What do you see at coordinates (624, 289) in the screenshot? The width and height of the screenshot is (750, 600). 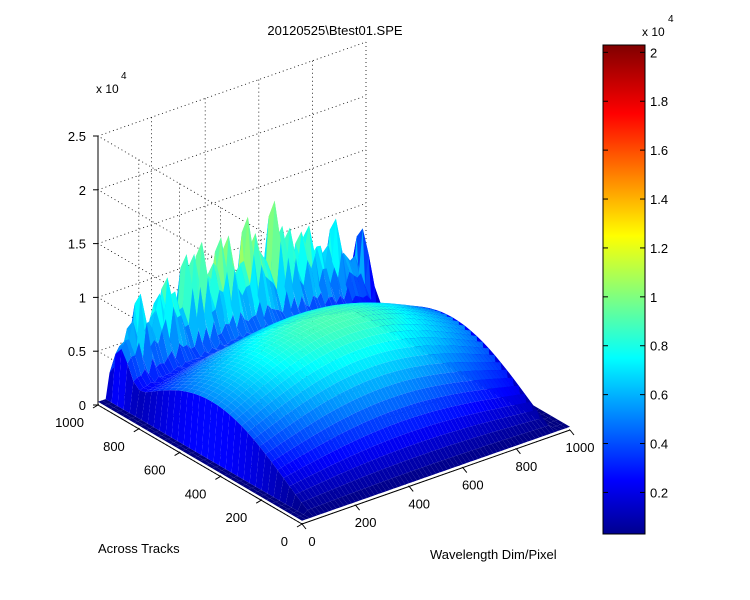 I see `colorbar-gradient` at bounding box center [624, 289].